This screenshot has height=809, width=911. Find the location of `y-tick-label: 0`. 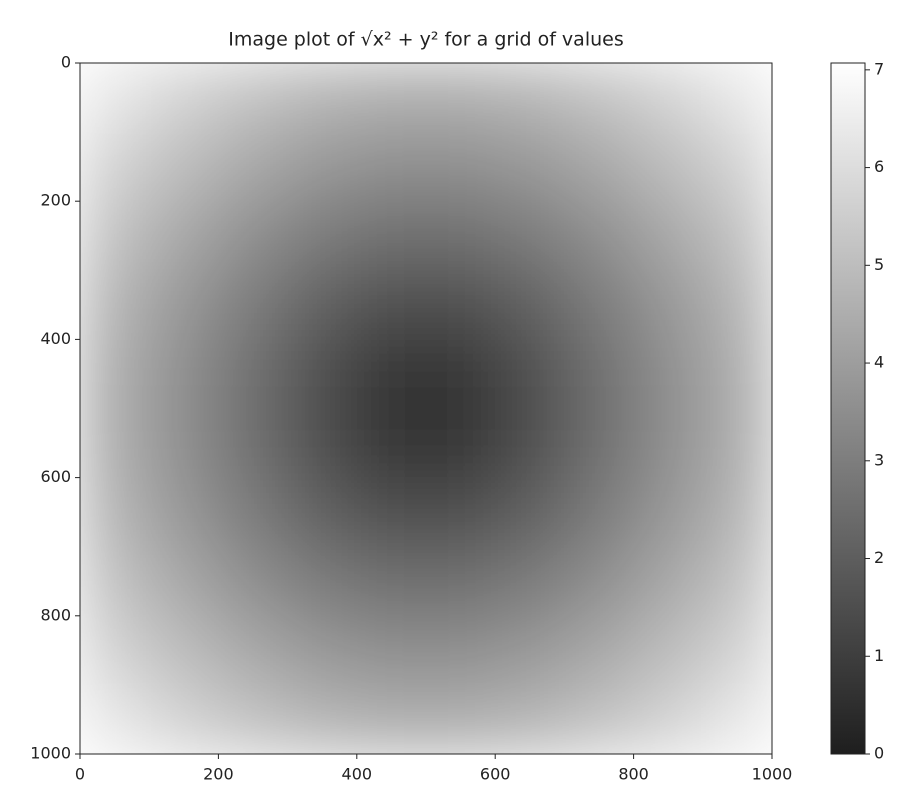

y-tick-label: 0 is located at coordinates (66, 62).